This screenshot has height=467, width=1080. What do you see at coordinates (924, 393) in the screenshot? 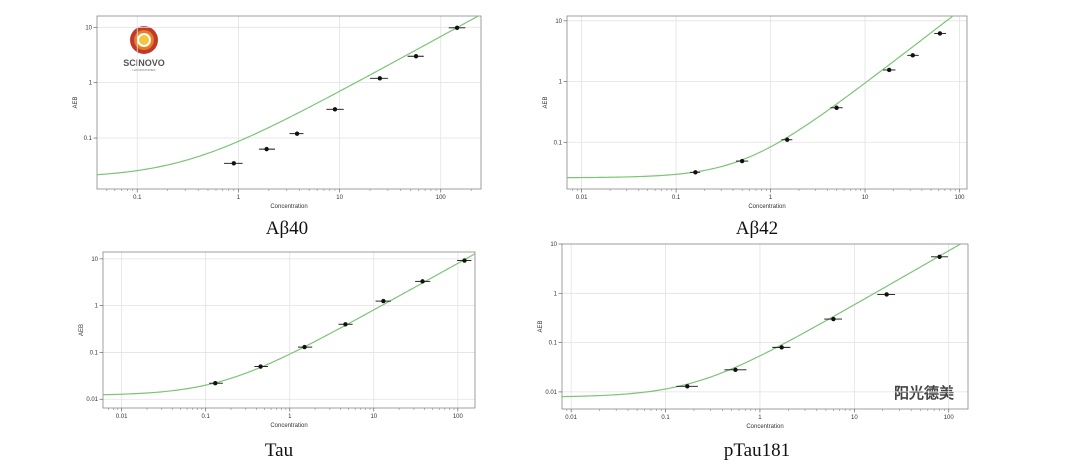
I see `watermark-text: 阳光德美` at bounding box center [924, 393].